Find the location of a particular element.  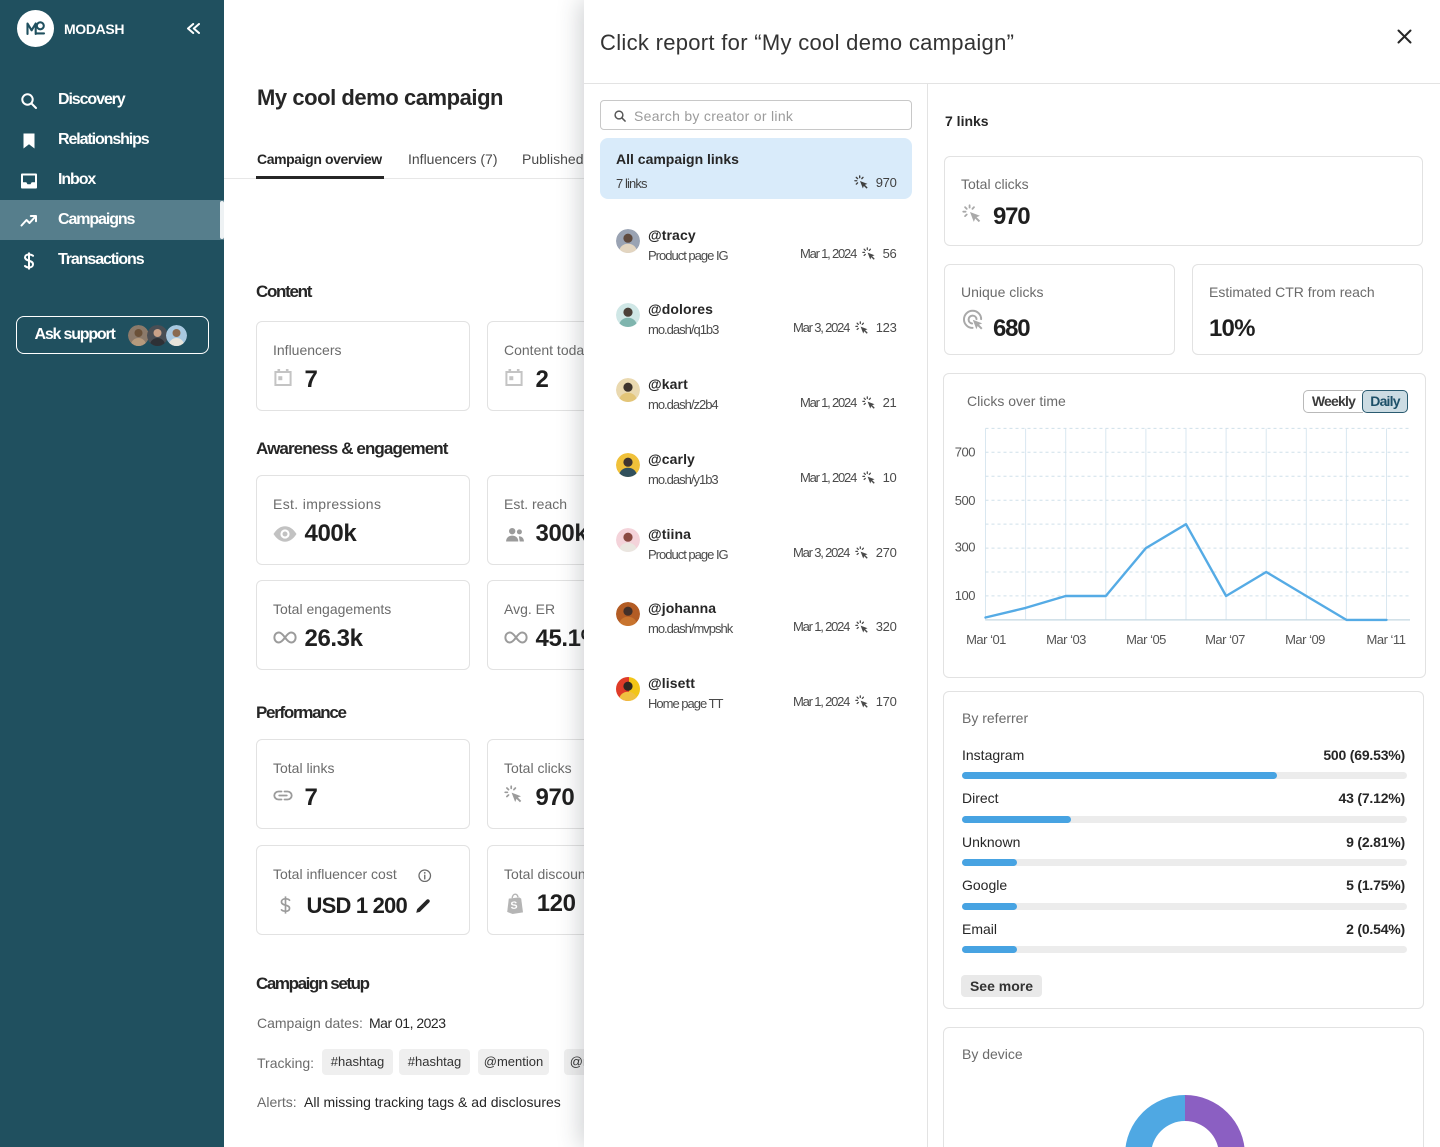

svg-text: 100 is located at coordinates (965, 595).